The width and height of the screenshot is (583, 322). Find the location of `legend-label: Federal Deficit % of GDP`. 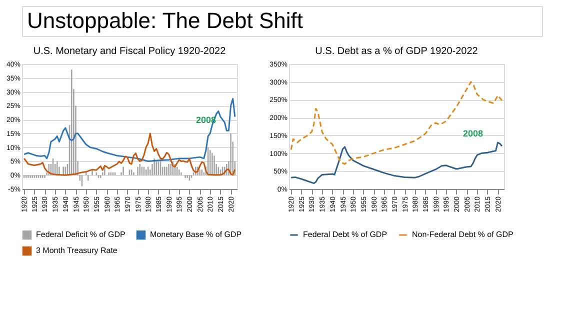

legend-label: Federal Deficit % of GDP is located at coordinates (81, 235).